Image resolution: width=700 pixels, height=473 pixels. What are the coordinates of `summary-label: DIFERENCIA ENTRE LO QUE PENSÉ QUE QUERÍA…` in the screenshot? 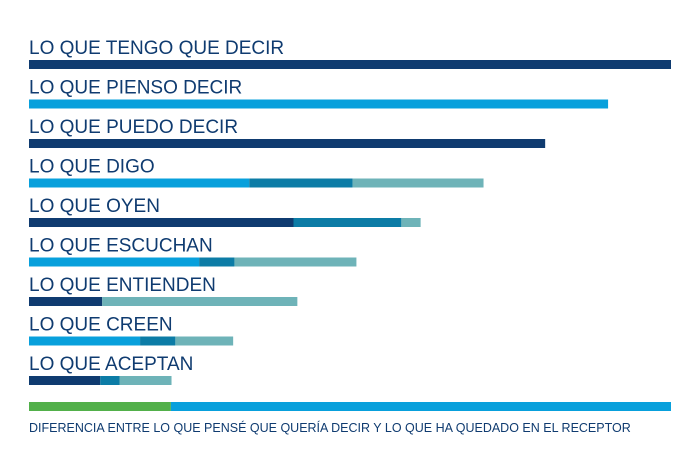 It's located at (330, 427).